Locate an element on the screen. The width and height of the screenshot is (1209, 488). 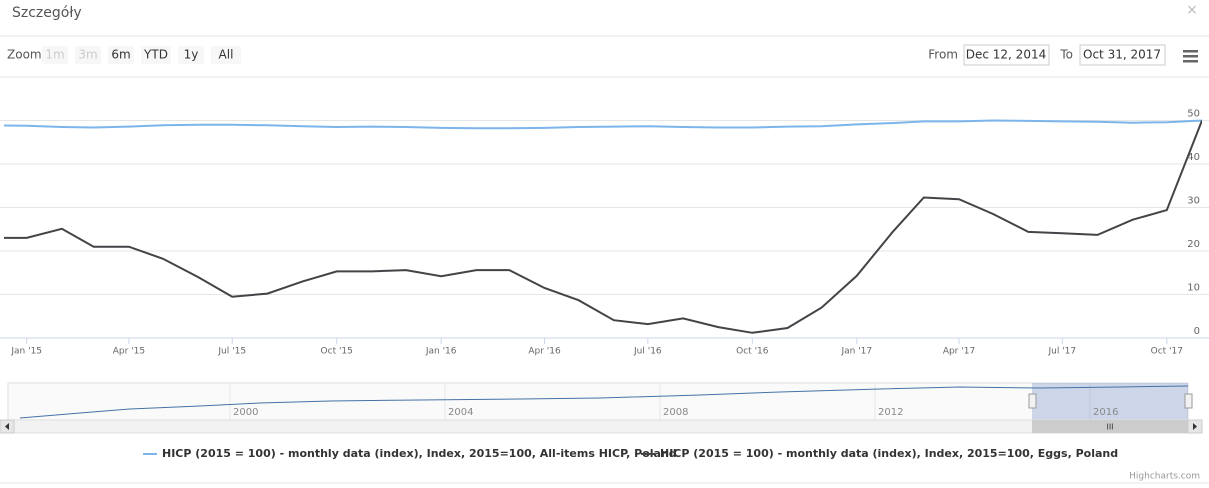
close-button: × is located at coordinates (1192, 10).